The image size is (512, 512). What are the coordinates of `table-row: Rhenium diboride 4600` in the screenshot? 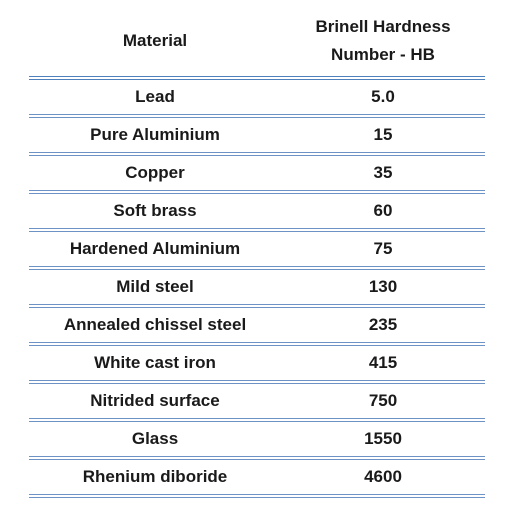 It's located at (257, 478).